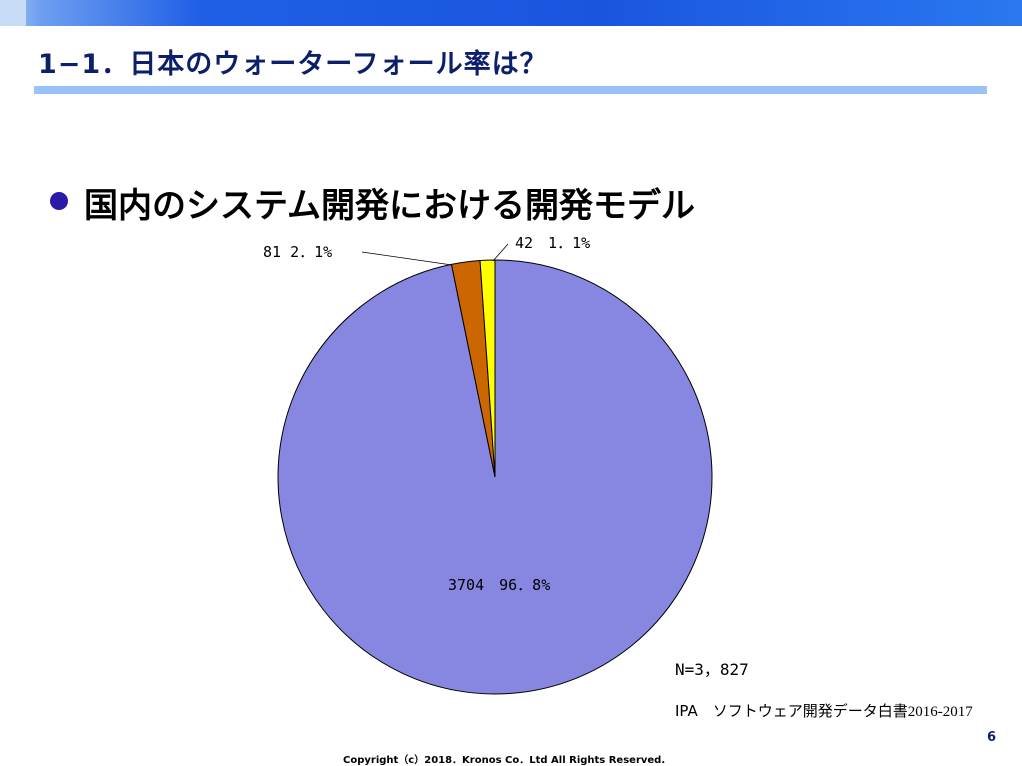 This screenshot has height=766, width=1022. What do you see at coordinates (293, 64) in the screenshot?
I see `slide-title: 1−1．日本のウォーターフォール率は？` at bounding box center [293, 64].